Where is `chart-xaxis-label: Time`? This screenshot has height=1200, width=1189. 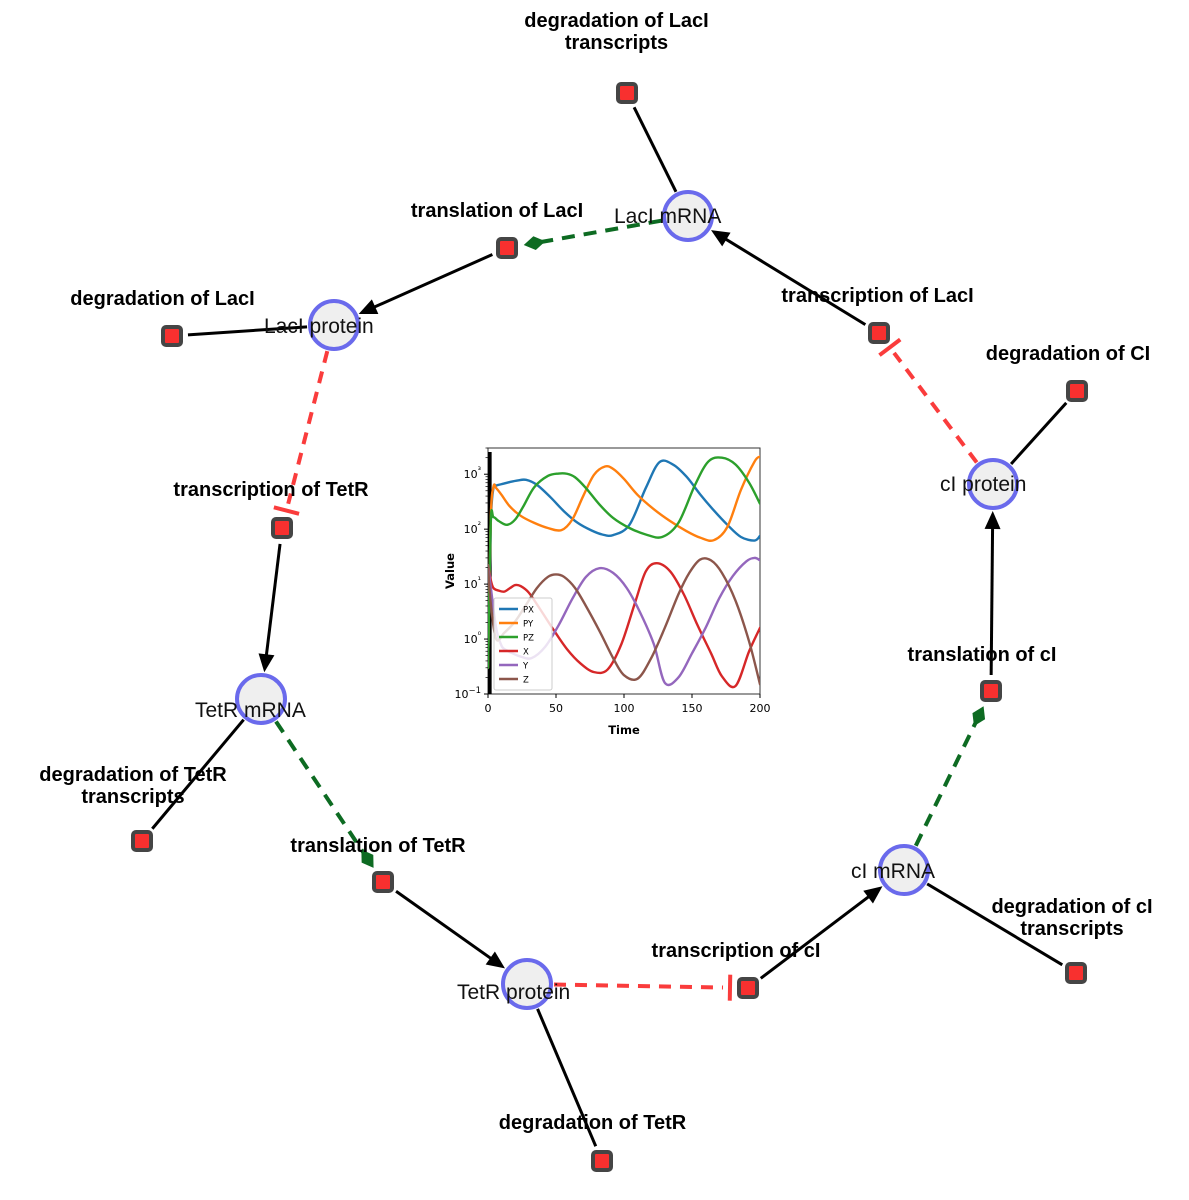 chart-xaxis-label: Time is located at coordinates (624, 730).